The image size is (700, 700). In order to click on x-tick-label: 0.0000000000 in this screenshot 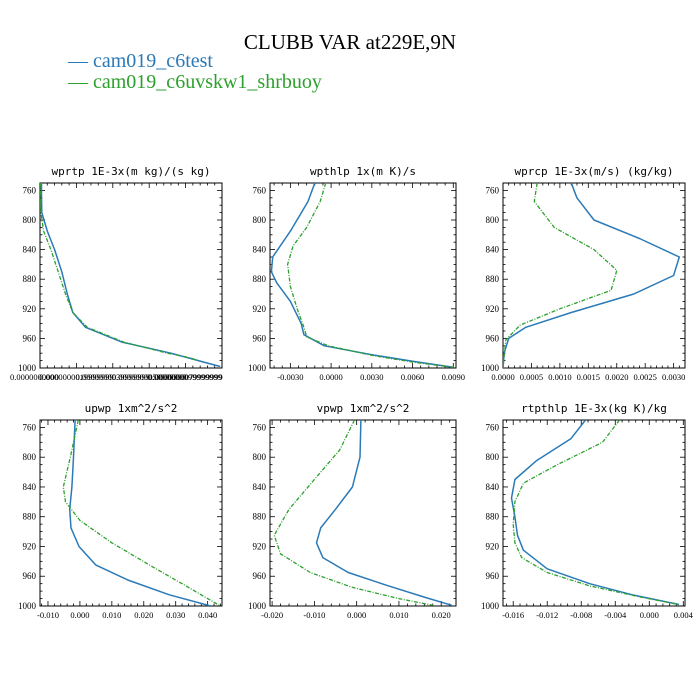, I will do `click(34, 377)`.